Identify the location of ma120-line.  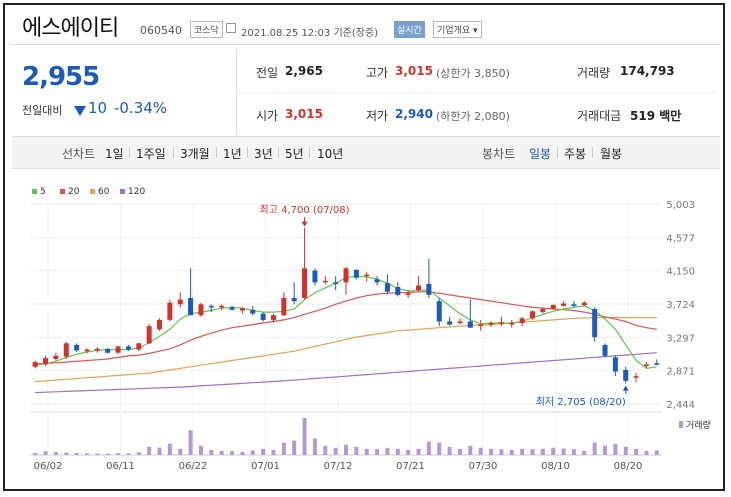
(346, 373).